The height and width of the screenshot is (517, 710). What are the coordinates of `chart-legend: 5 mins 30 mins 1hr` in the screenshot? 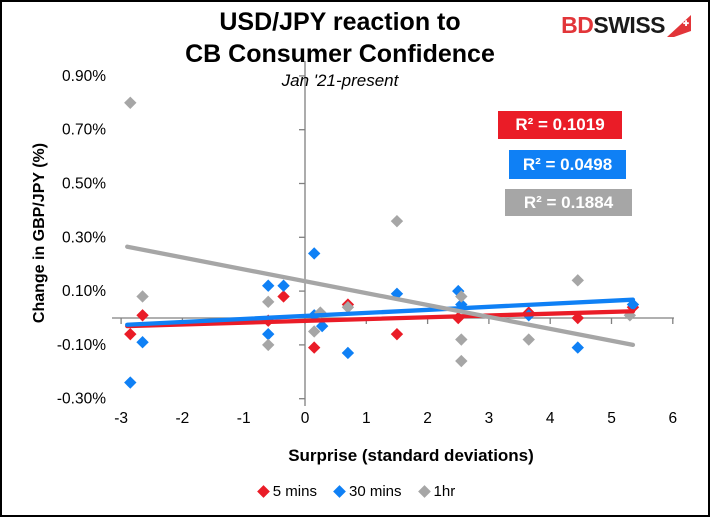 It's located at (355, 491).